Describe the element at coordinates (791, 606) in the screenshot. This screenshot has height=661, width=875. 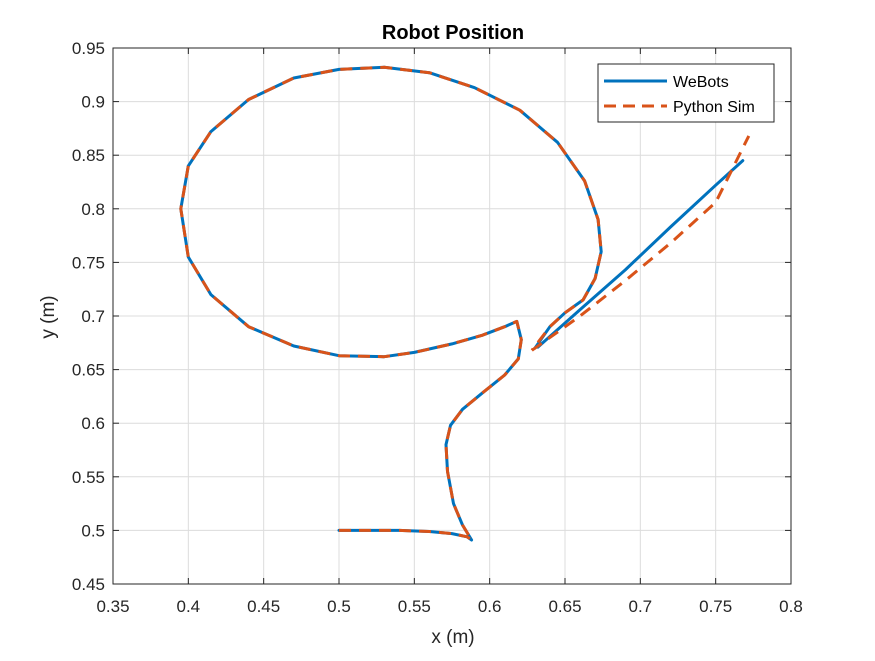
I see `x-tick-label: 0.8` at that location.